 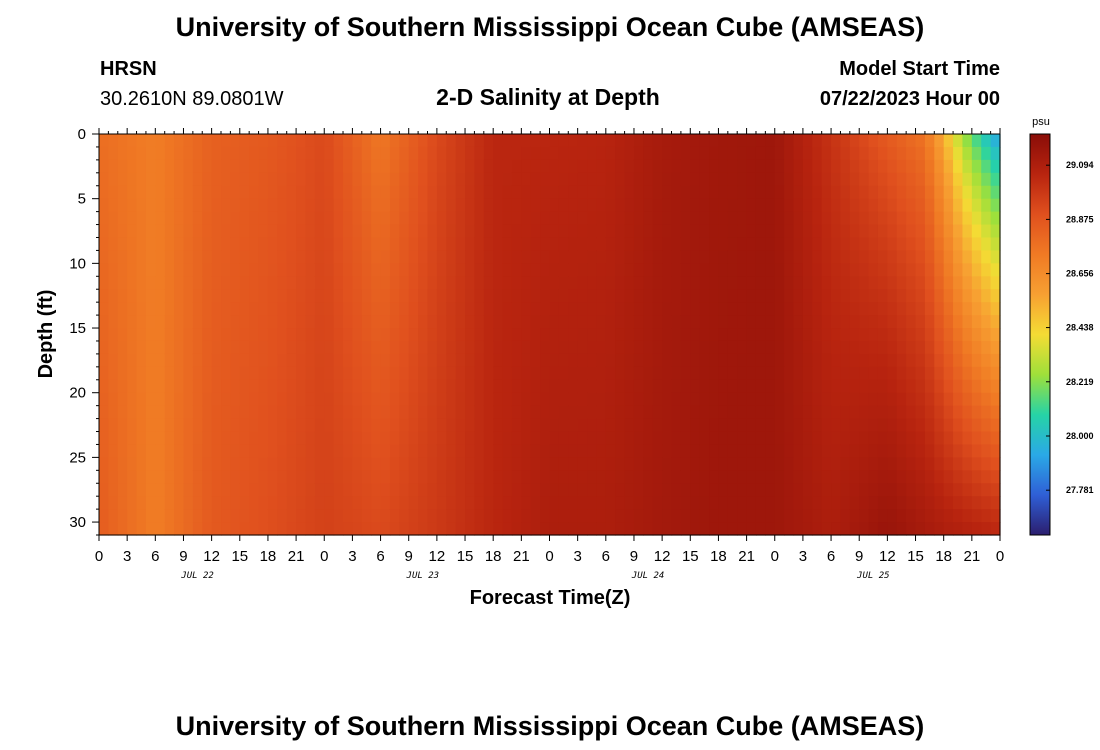 I want to click on x-tick-label: 6, so click(x=606, y=556).